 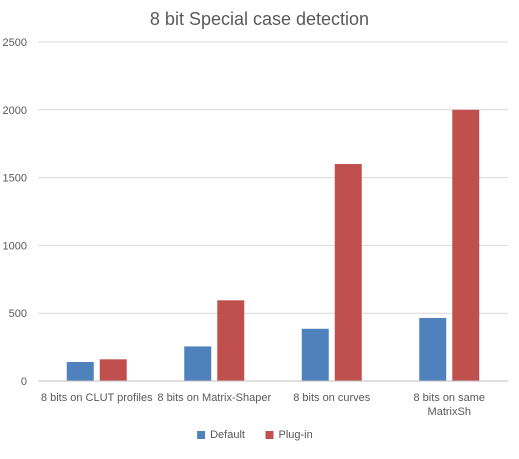 I want to click on y-tick-label: 2000, so click(x=15, y=111).